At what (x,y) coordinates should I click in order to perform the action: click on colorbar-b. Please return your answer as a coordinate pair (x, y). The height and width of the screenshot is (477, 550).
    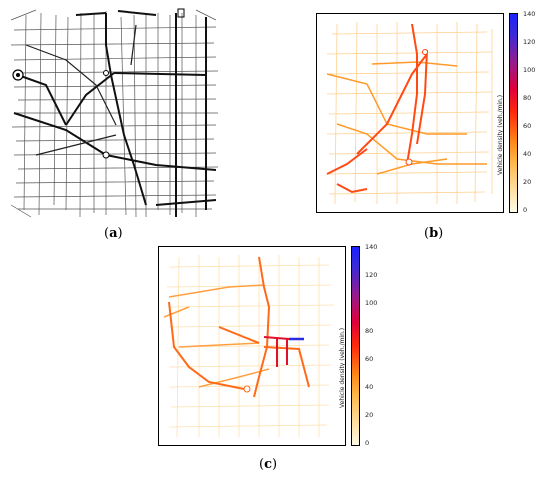
    Looking at the image, I should click on (513, 113).